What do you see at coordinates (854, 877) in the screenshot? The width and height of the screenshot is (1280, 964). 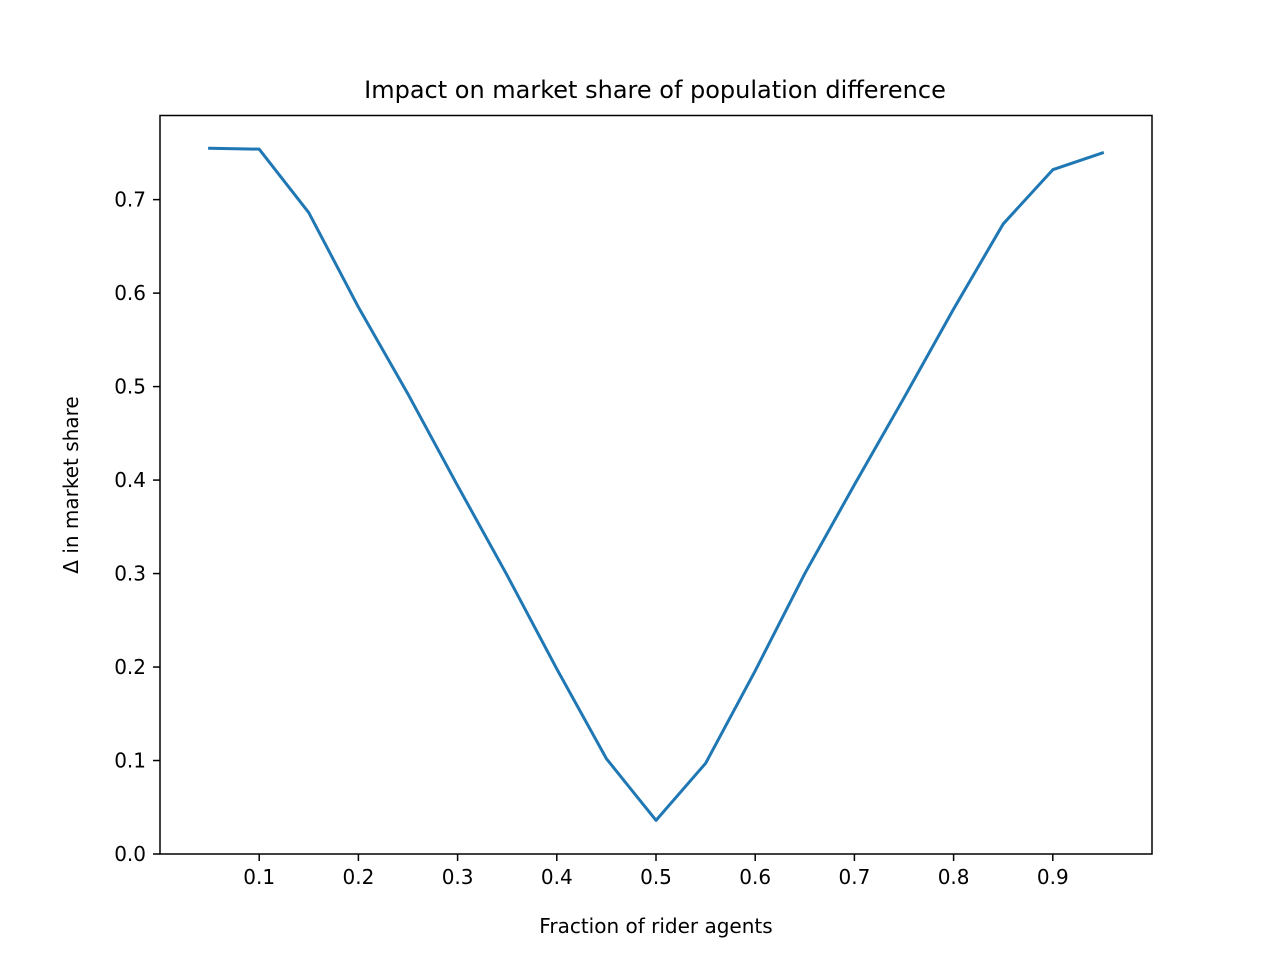 I see `x-tick-label: 0.7` at bounding box center [854, 877].